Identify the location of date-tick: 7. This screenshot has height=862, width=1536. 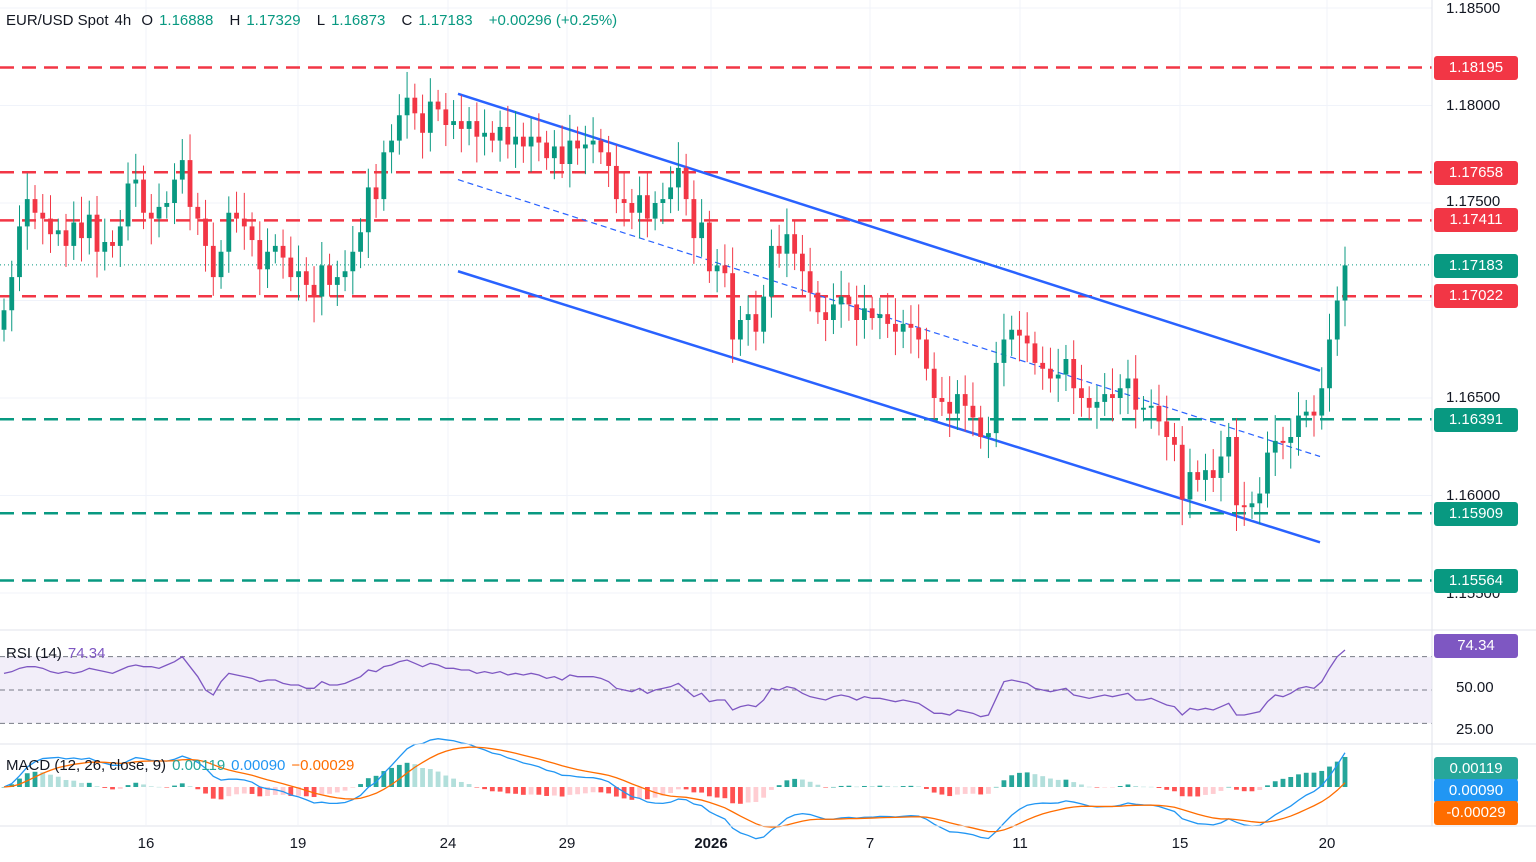
(870, 843).